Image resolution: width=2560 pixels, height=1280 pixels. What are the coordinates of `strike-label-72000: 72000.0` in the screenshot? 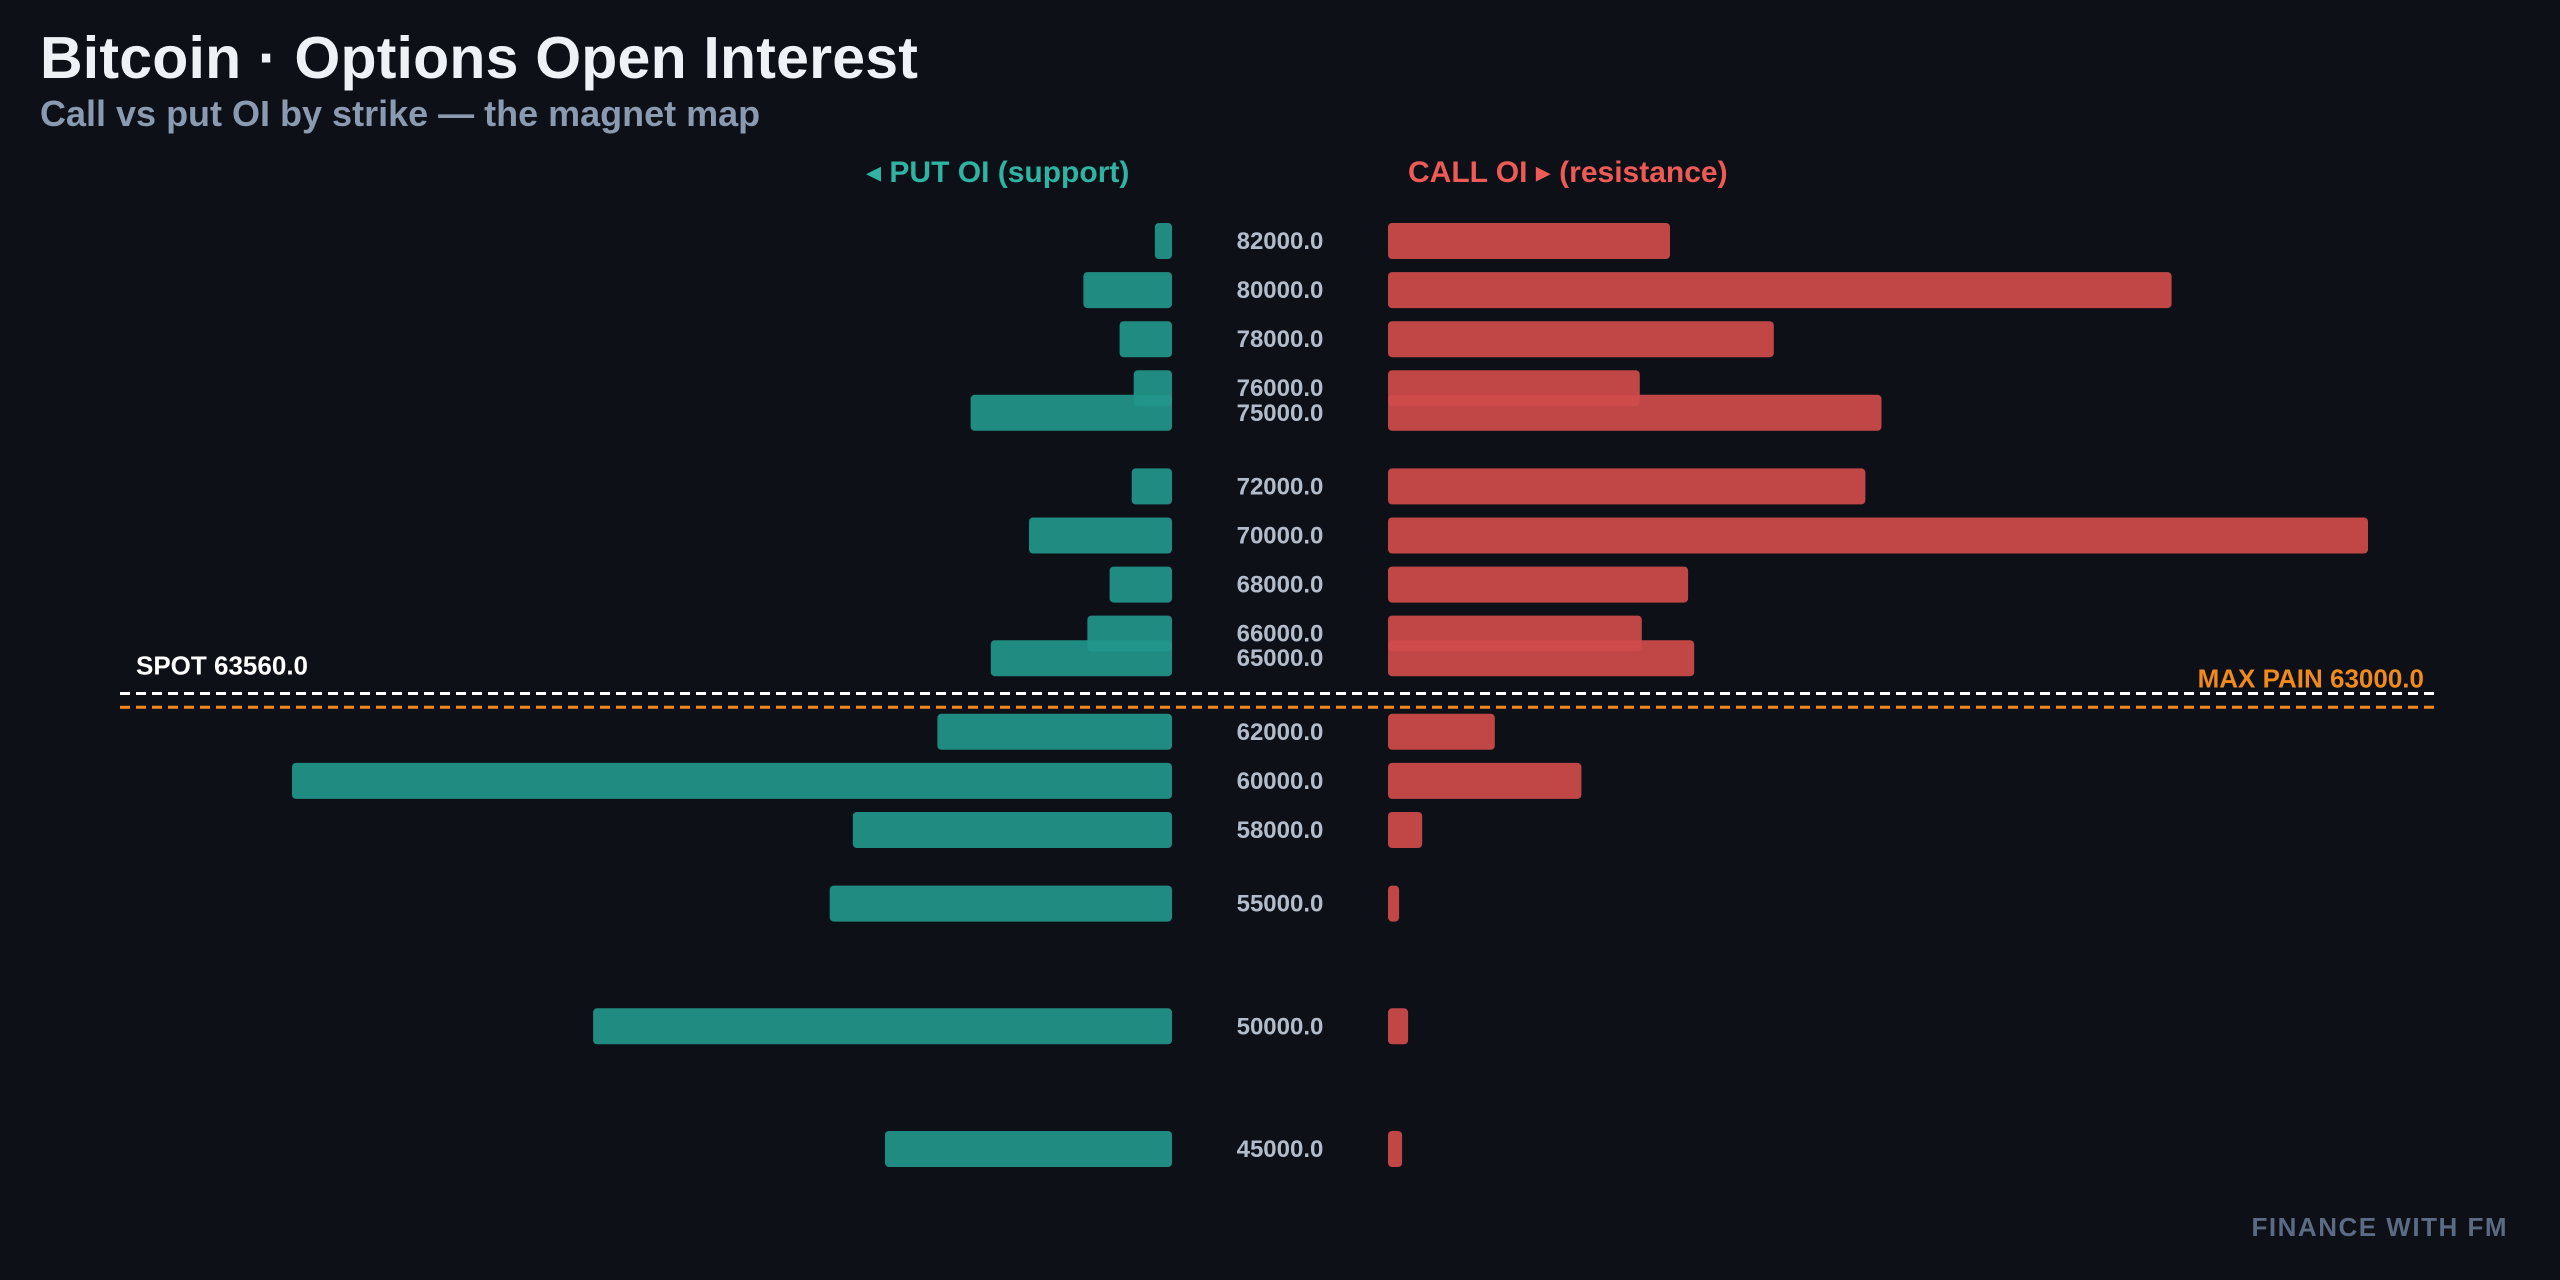 It's located at (1280, 486).